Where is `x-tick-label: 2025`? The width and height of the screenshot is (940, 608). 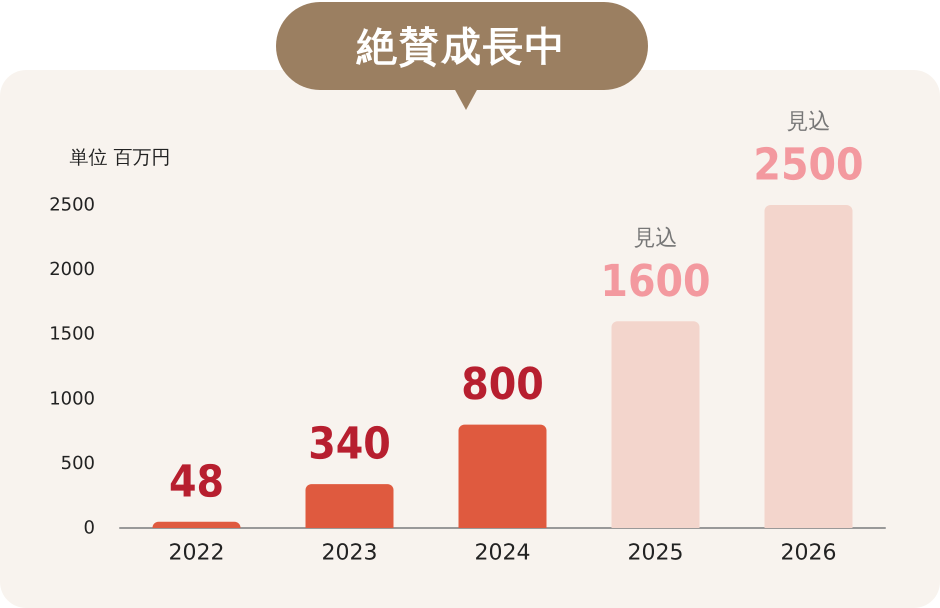 x-tick-label: 2025 is located at coordinates (656, 553).